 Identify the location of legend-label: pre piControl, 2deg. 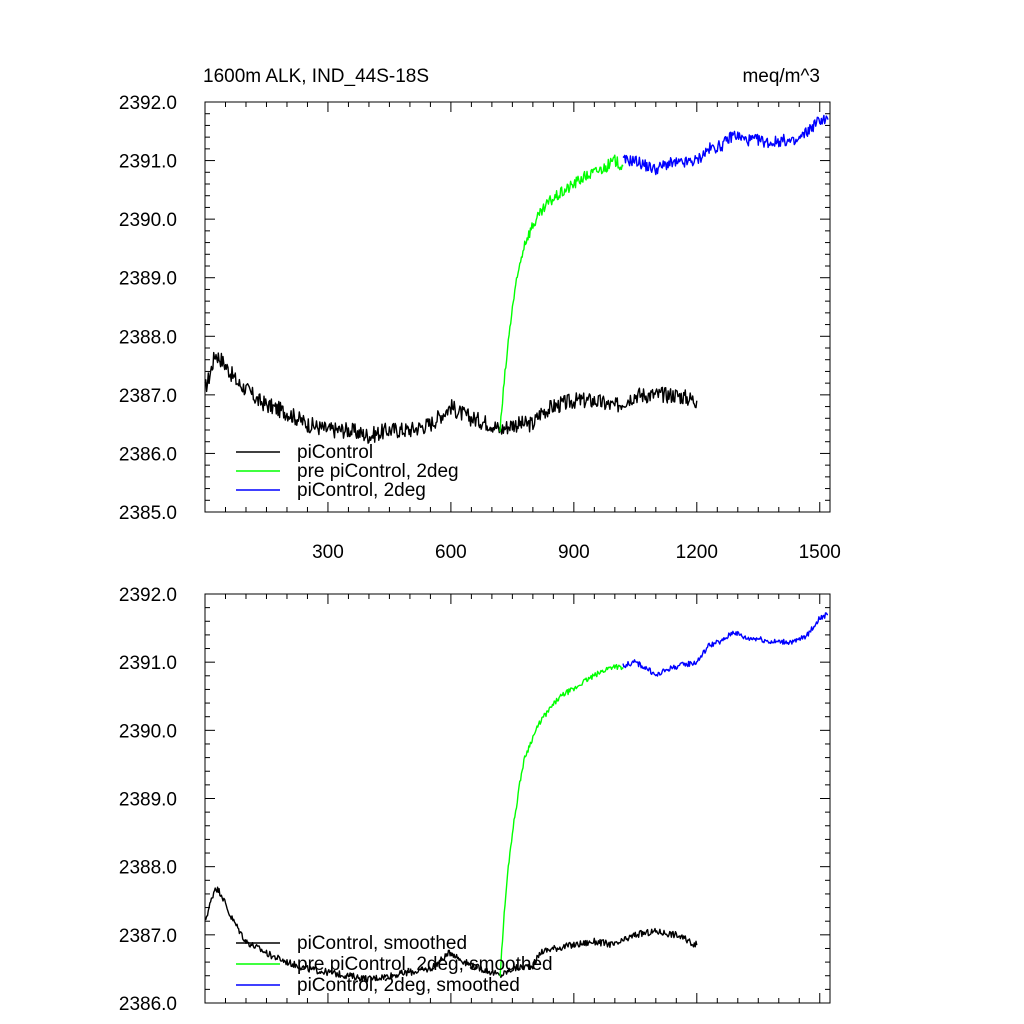
(378, 471).